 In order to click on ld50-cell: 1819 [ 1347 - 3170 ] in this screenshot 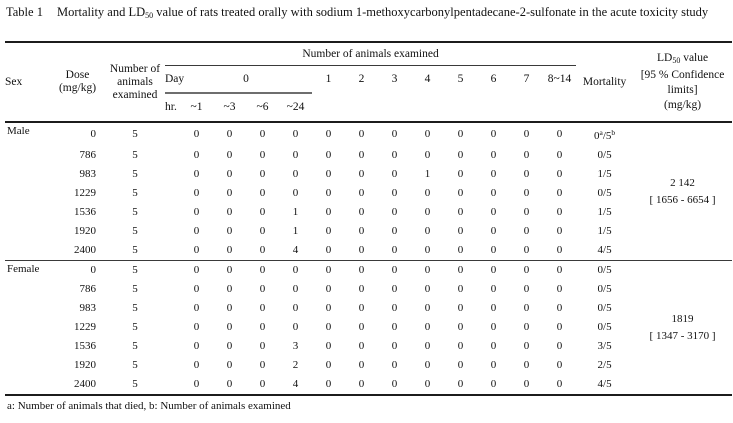, I will do `click(682, 328)`.